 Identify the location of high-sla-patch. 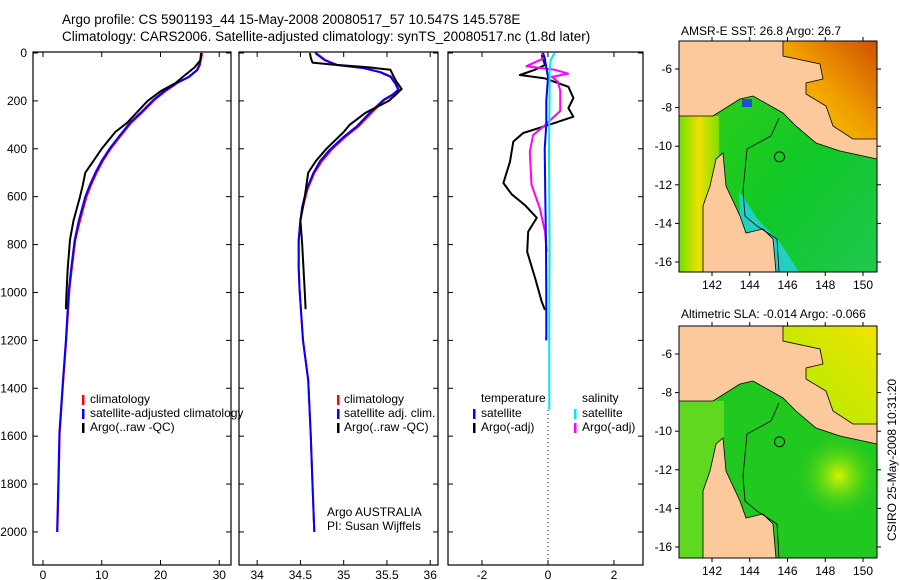
(839, 476).